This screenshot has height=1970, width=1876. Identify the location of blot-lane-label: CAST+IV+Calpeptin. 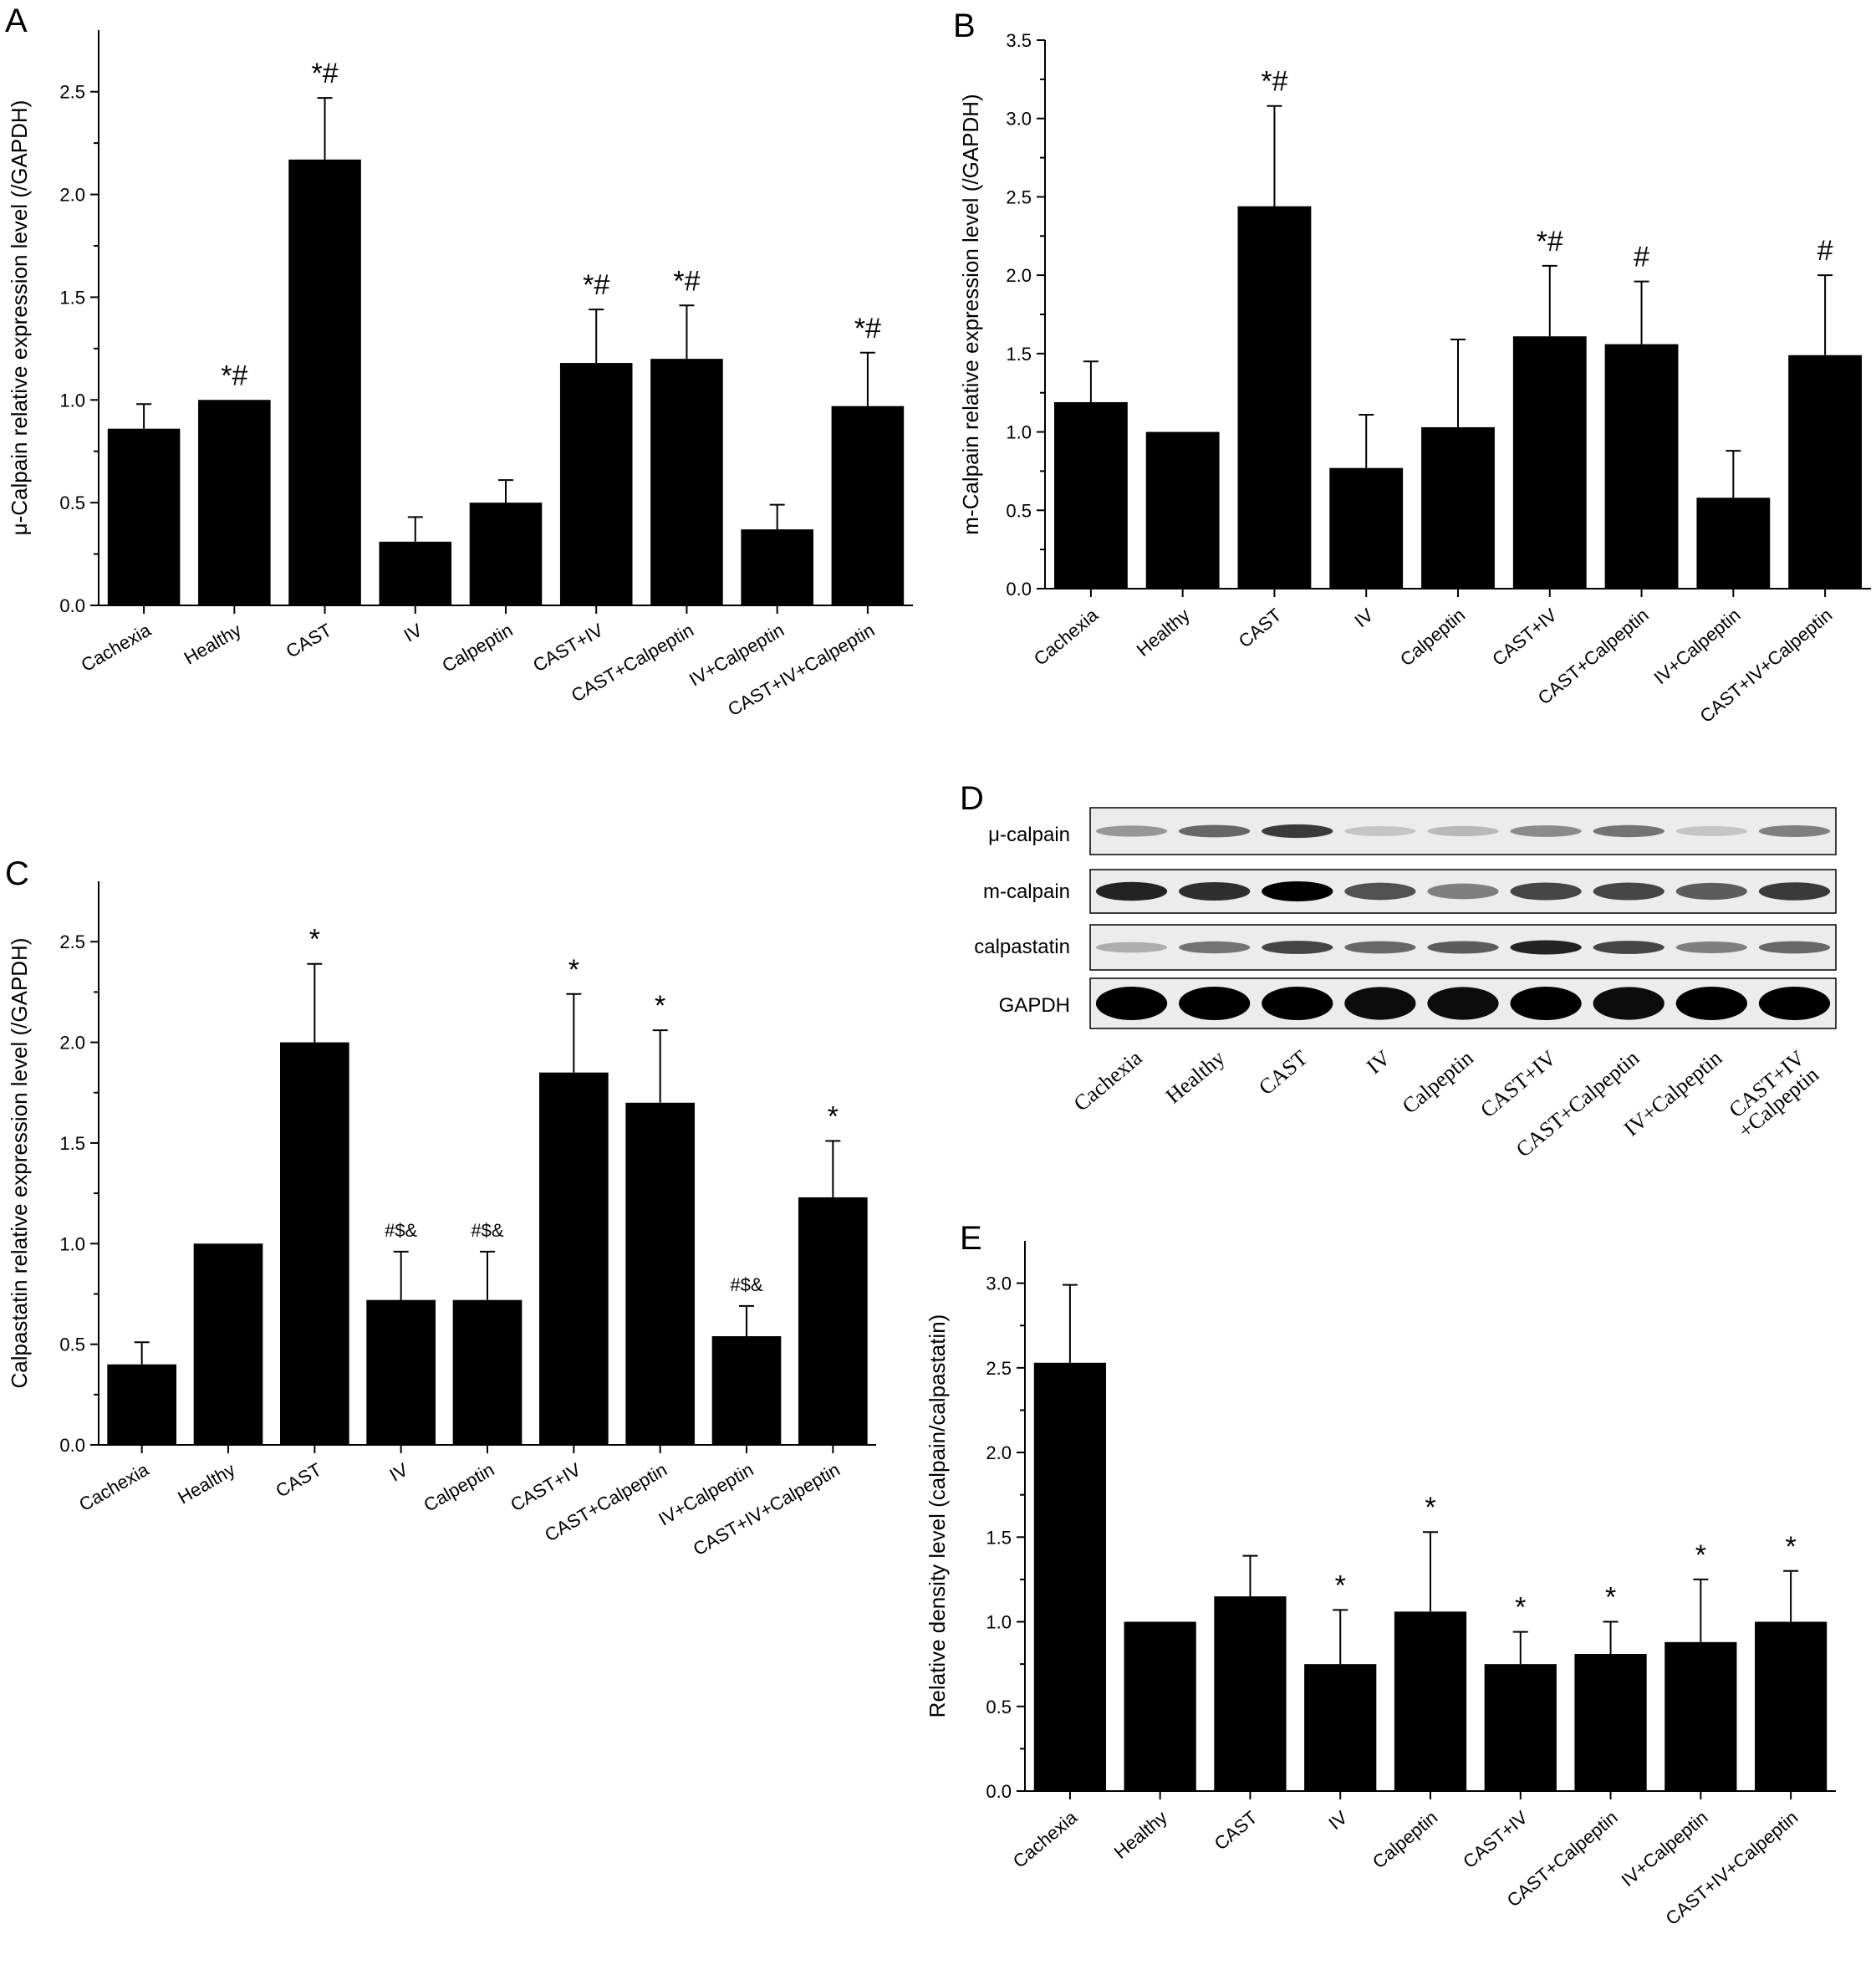
(1772, 1094).